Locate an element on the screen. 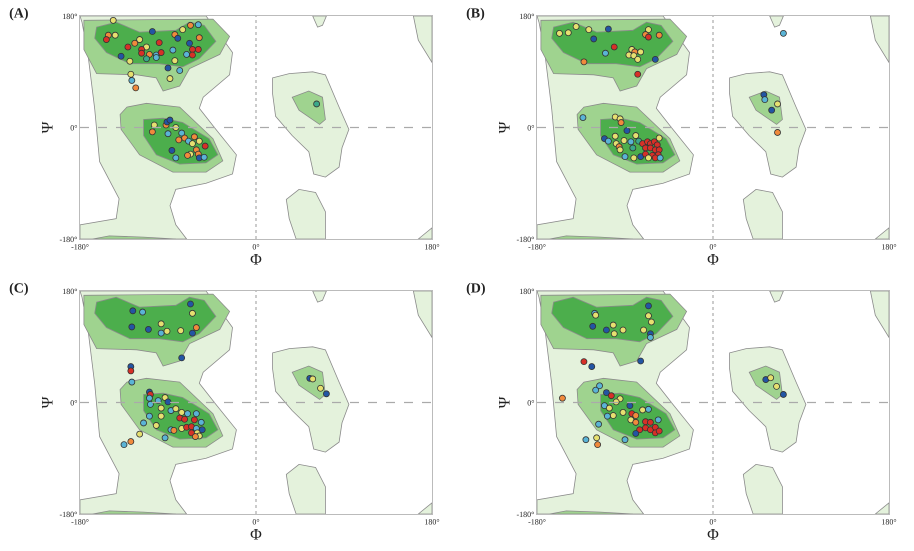  chart-title: (D) is located at coordinates (476, 288).